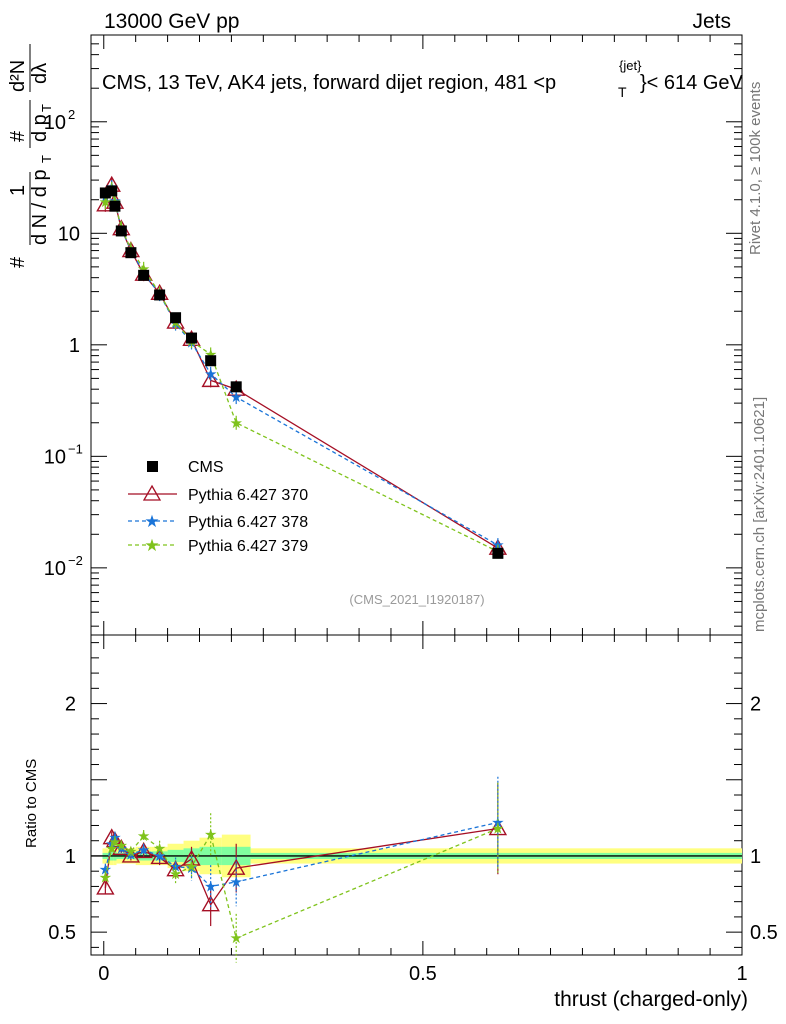 The height and width of the screenshot is (1024, 786). I want to click on rivet-version-label: Rivet 4.1.0, ≥ 100k events, so click(755, 168).